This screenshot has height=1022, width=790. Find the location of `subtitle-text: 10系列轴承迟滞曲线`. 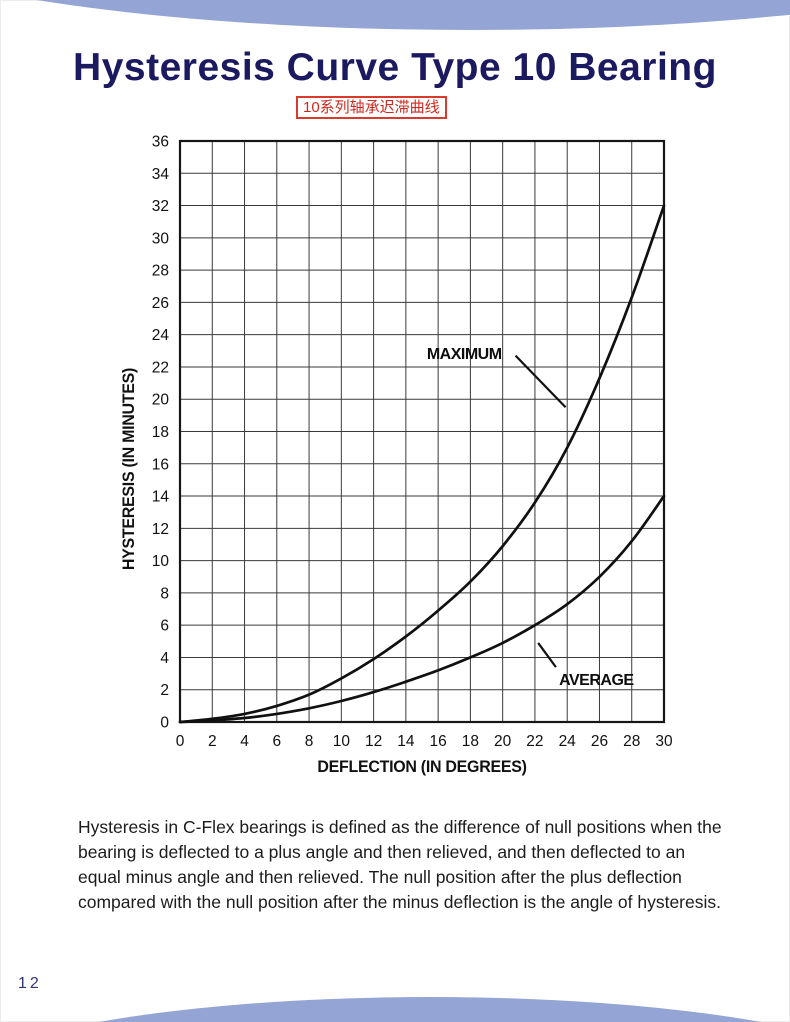

subtitle-text: 10系列轴承迟滞曲线 is located at coordinates (371, 107).